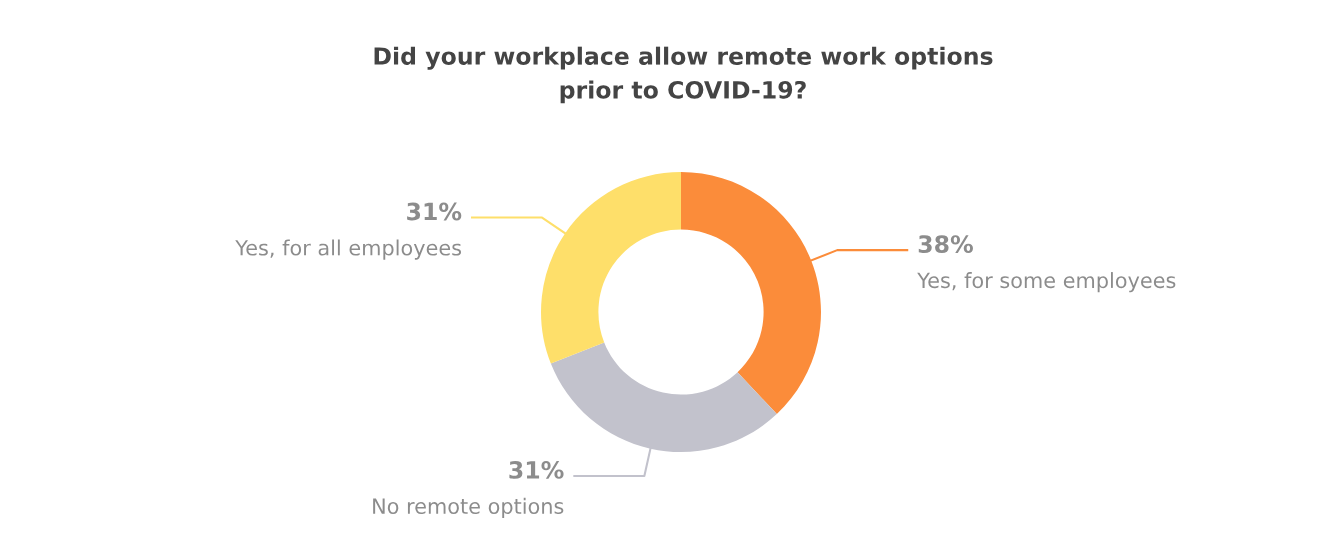 This screenshot has height=550, width=1344. Describe the element at coordinates (348, 249) in the screenshot. I see `slice-label: Yes, for all employees` at that location.